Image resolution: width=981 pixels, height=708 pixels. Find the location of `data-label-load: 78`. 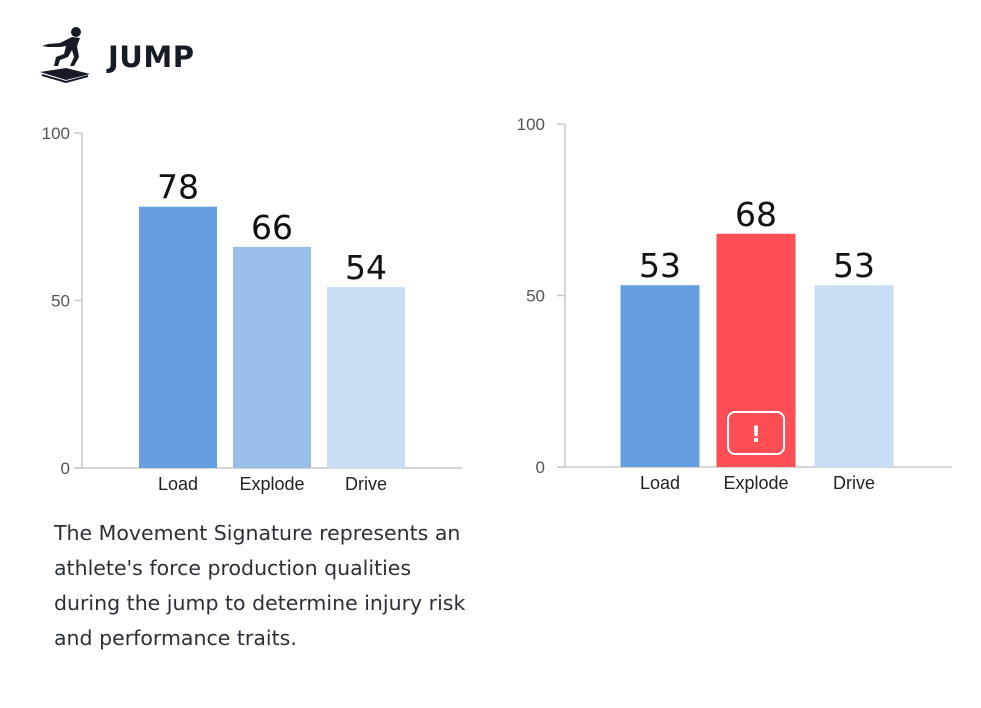

data-label-load: 78 is located at coordinates (178, 187).